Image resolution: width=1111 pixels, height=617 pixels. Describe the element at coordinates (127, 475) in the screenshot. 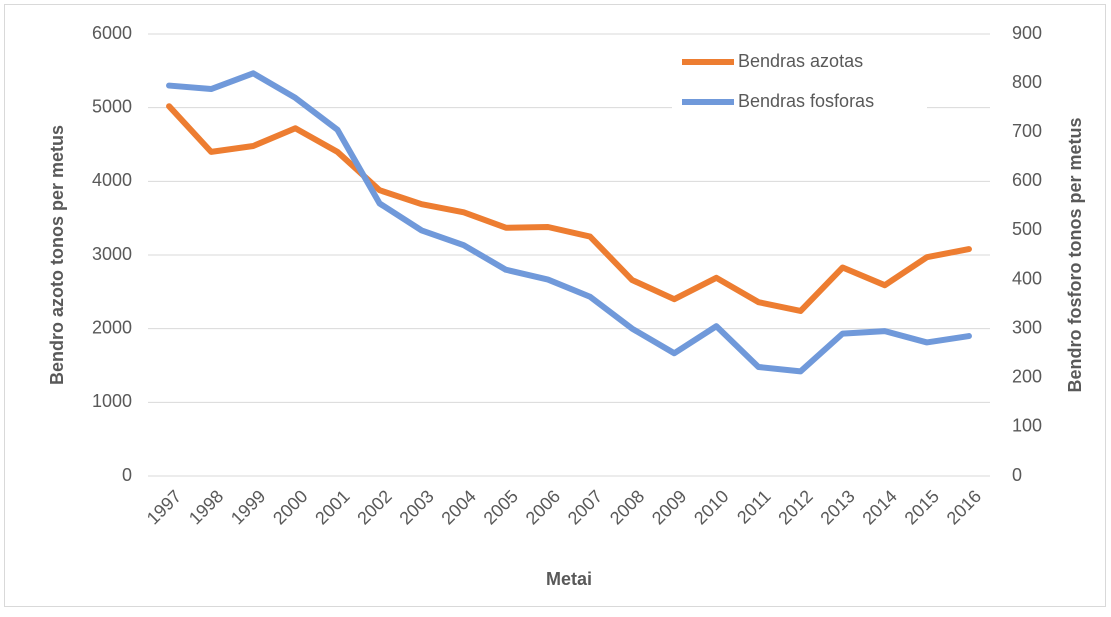

I see `y-tick-label: 0` at that location.